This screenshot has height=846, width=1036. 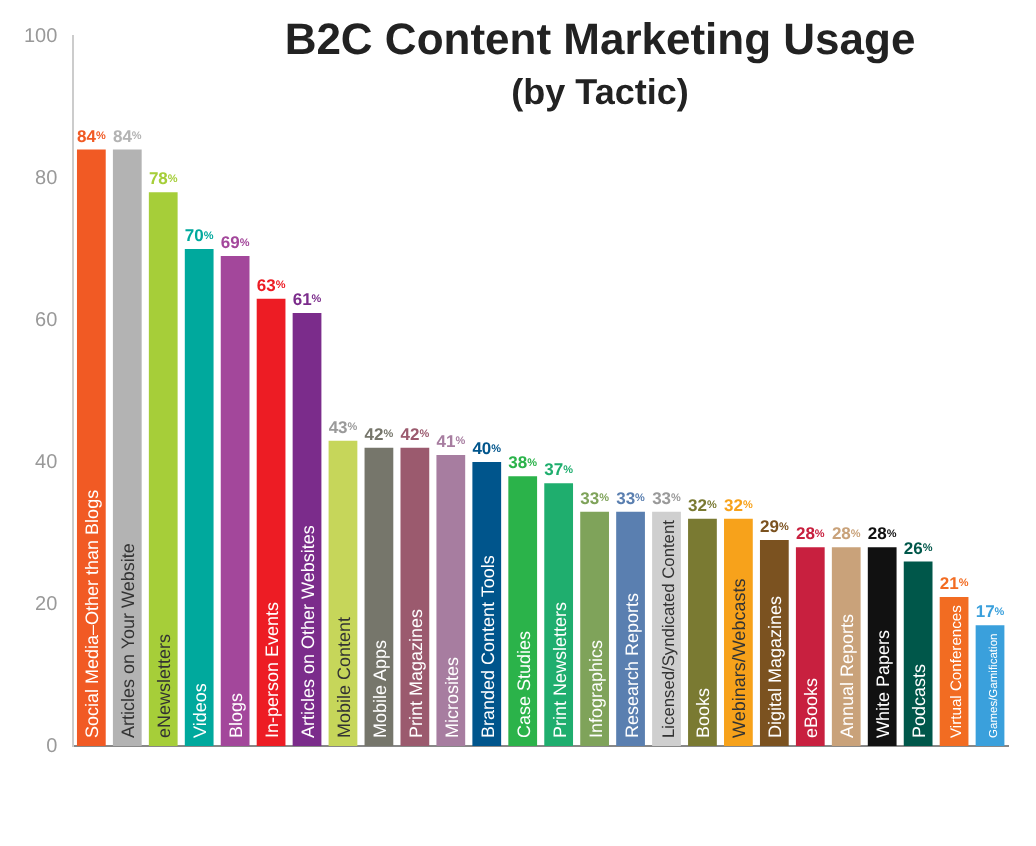 What do you see at coordinates (164, 685) in the screenshot?
I see `x-tick-label: eNewsletters` at bounding box center [164, 685].